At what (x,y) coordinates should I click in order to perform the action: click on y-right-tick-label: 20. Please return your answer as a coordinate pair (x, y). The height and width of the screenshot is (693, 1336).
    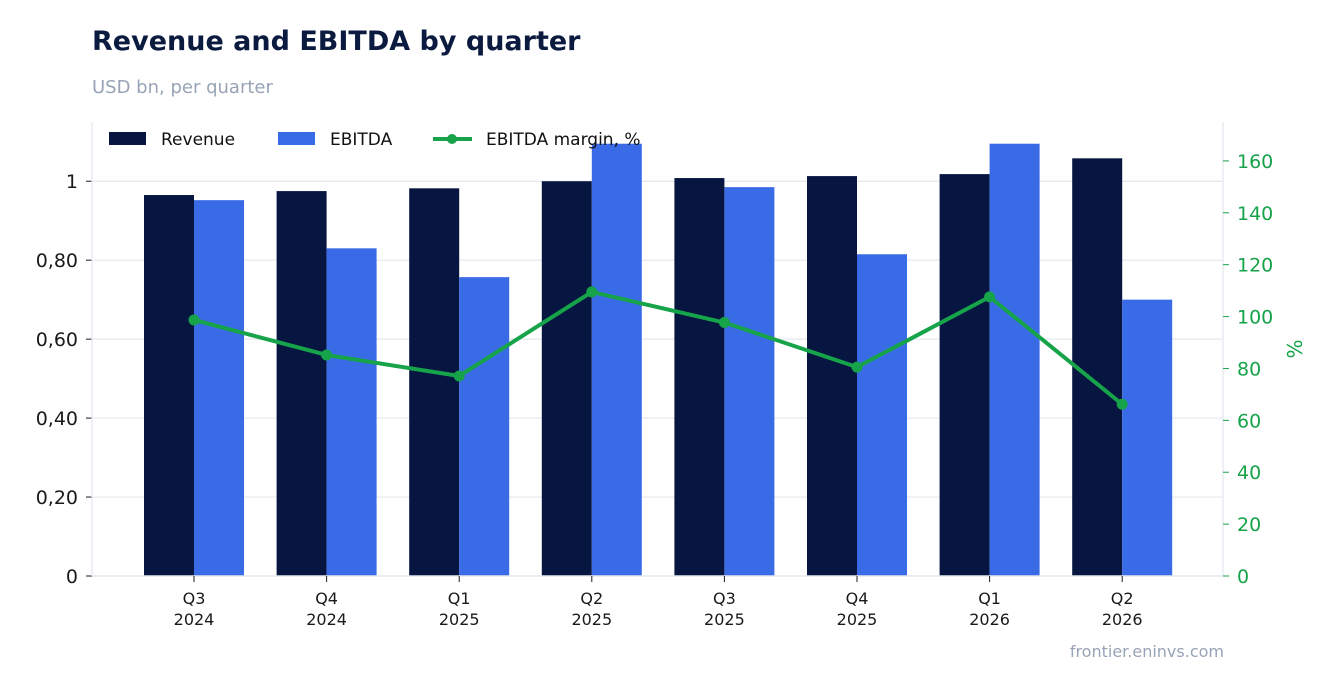
    Looking at the image, I should click on (1249, 525).